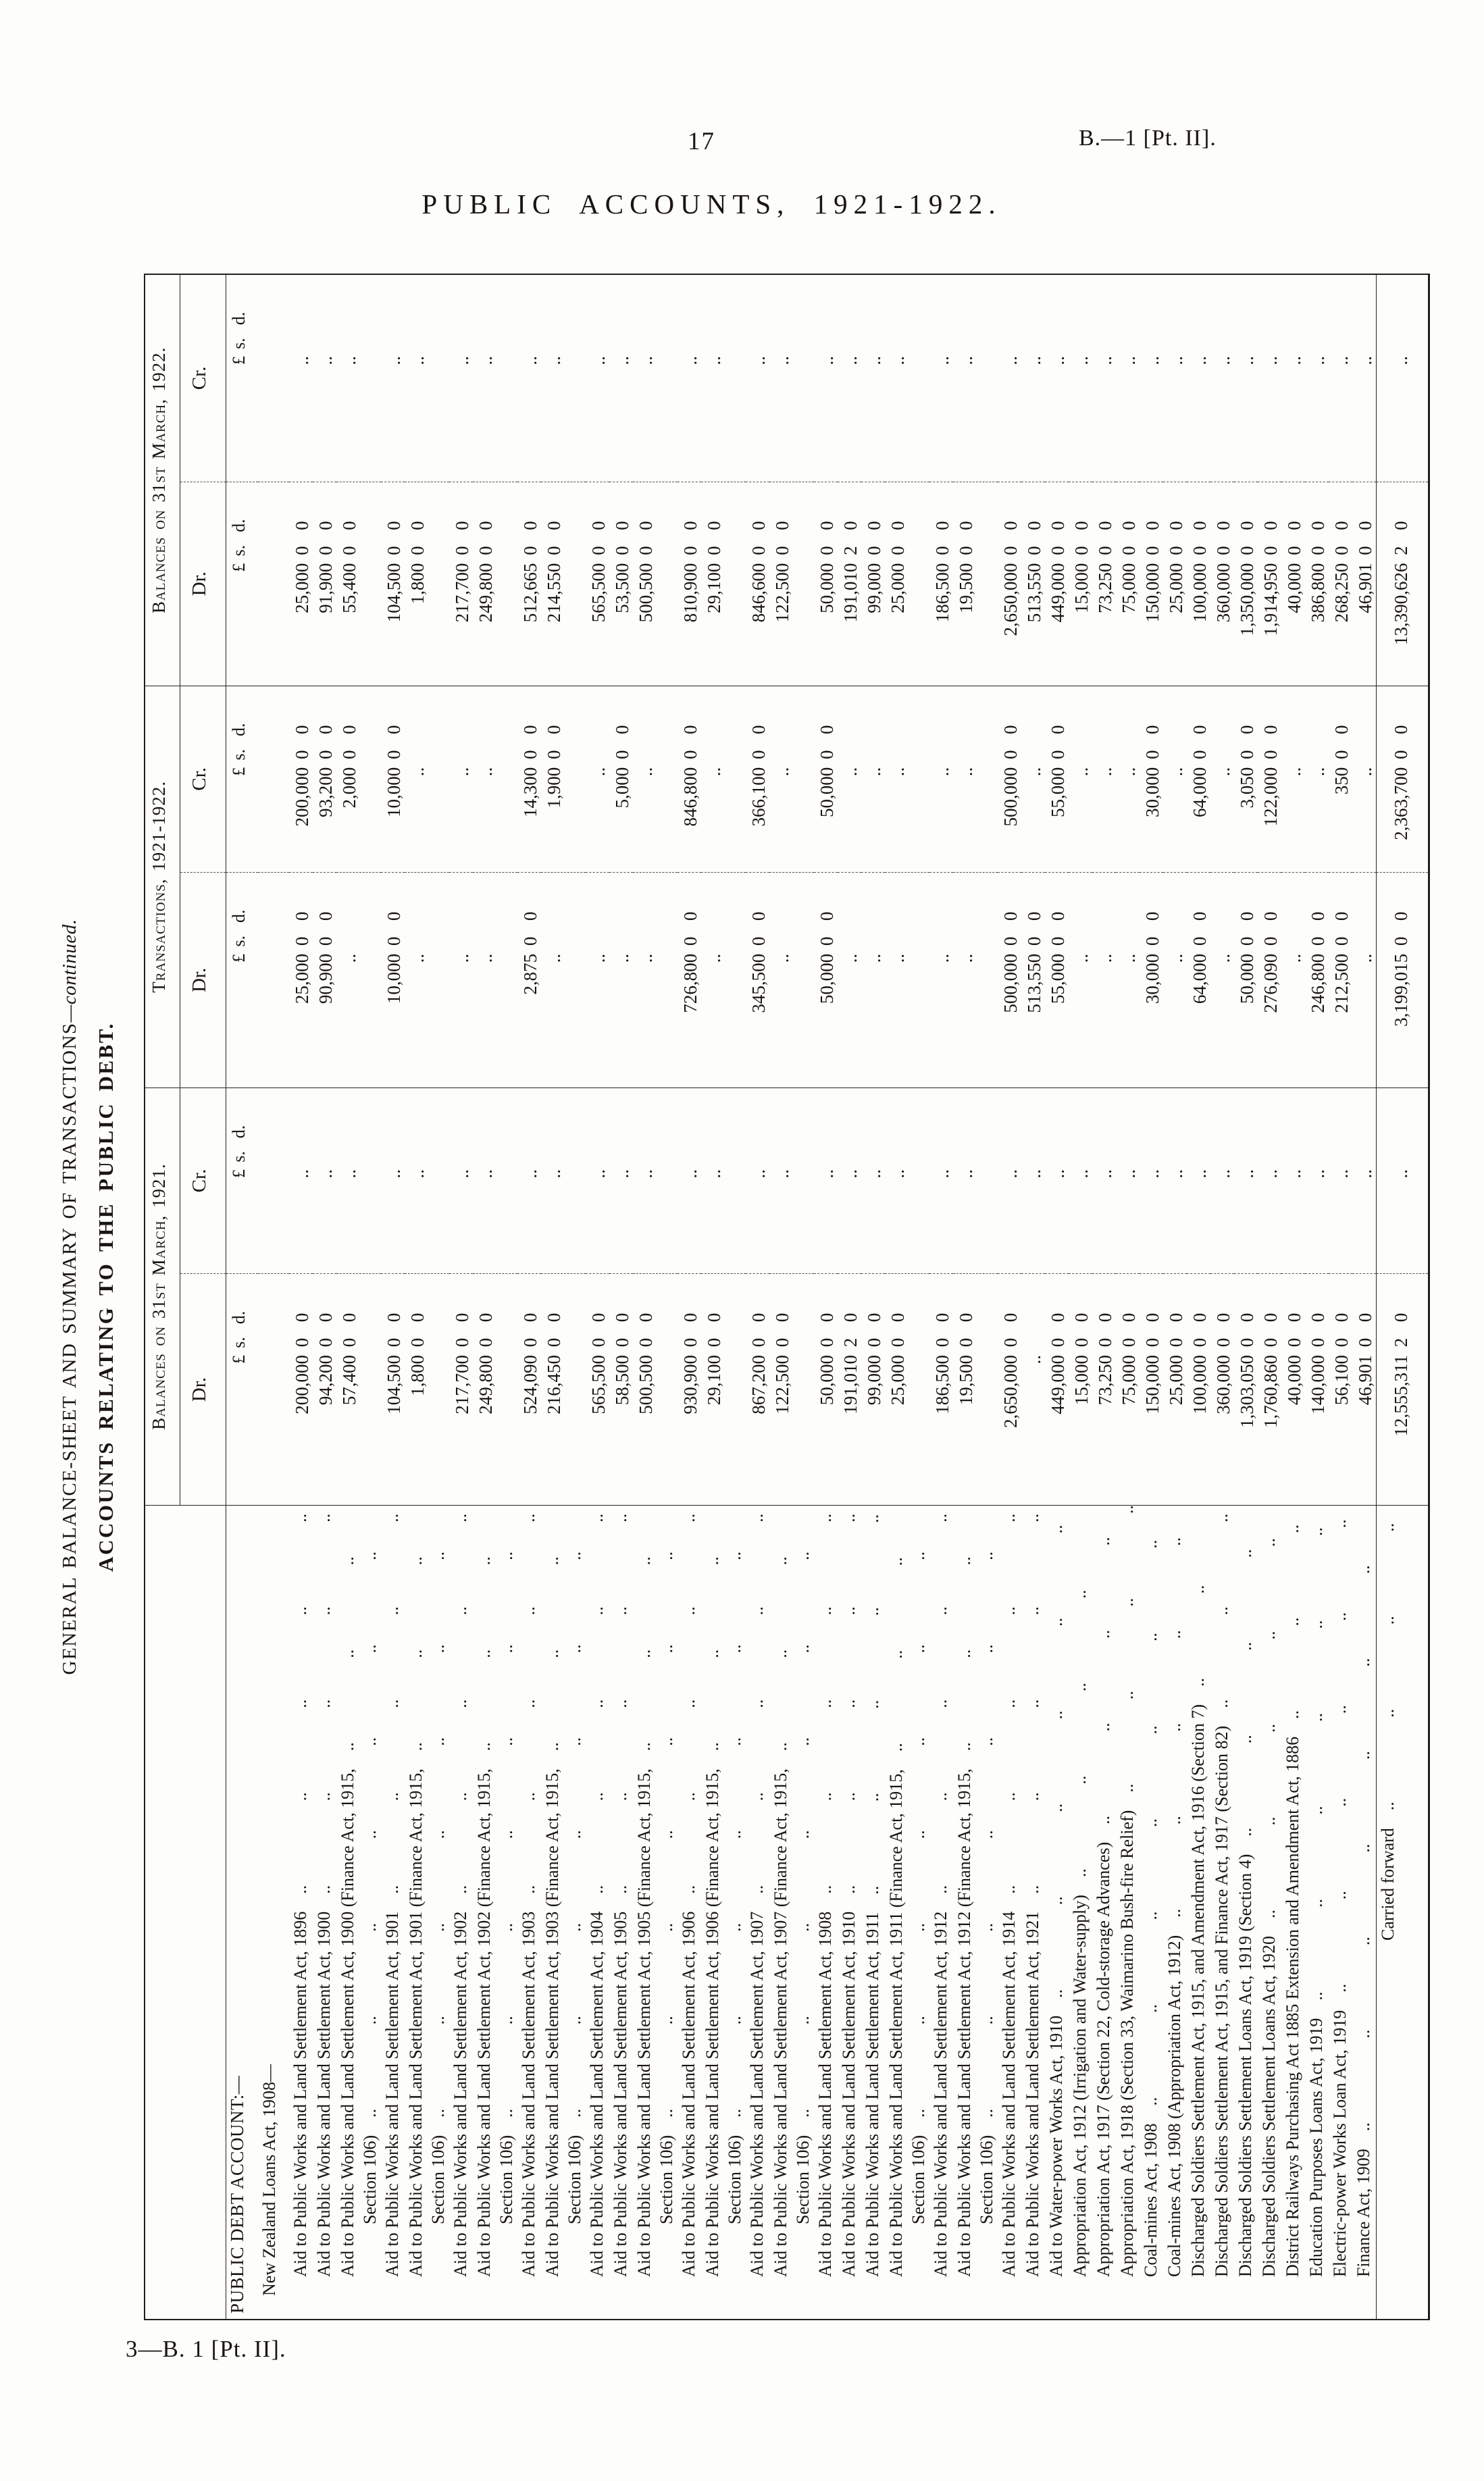 This screenshot has width=1484, height=2481. What do you see at coordinates (302, 588) in the screenshot?
I see `amount-value: 25,000` at bounding box center [302, 588].